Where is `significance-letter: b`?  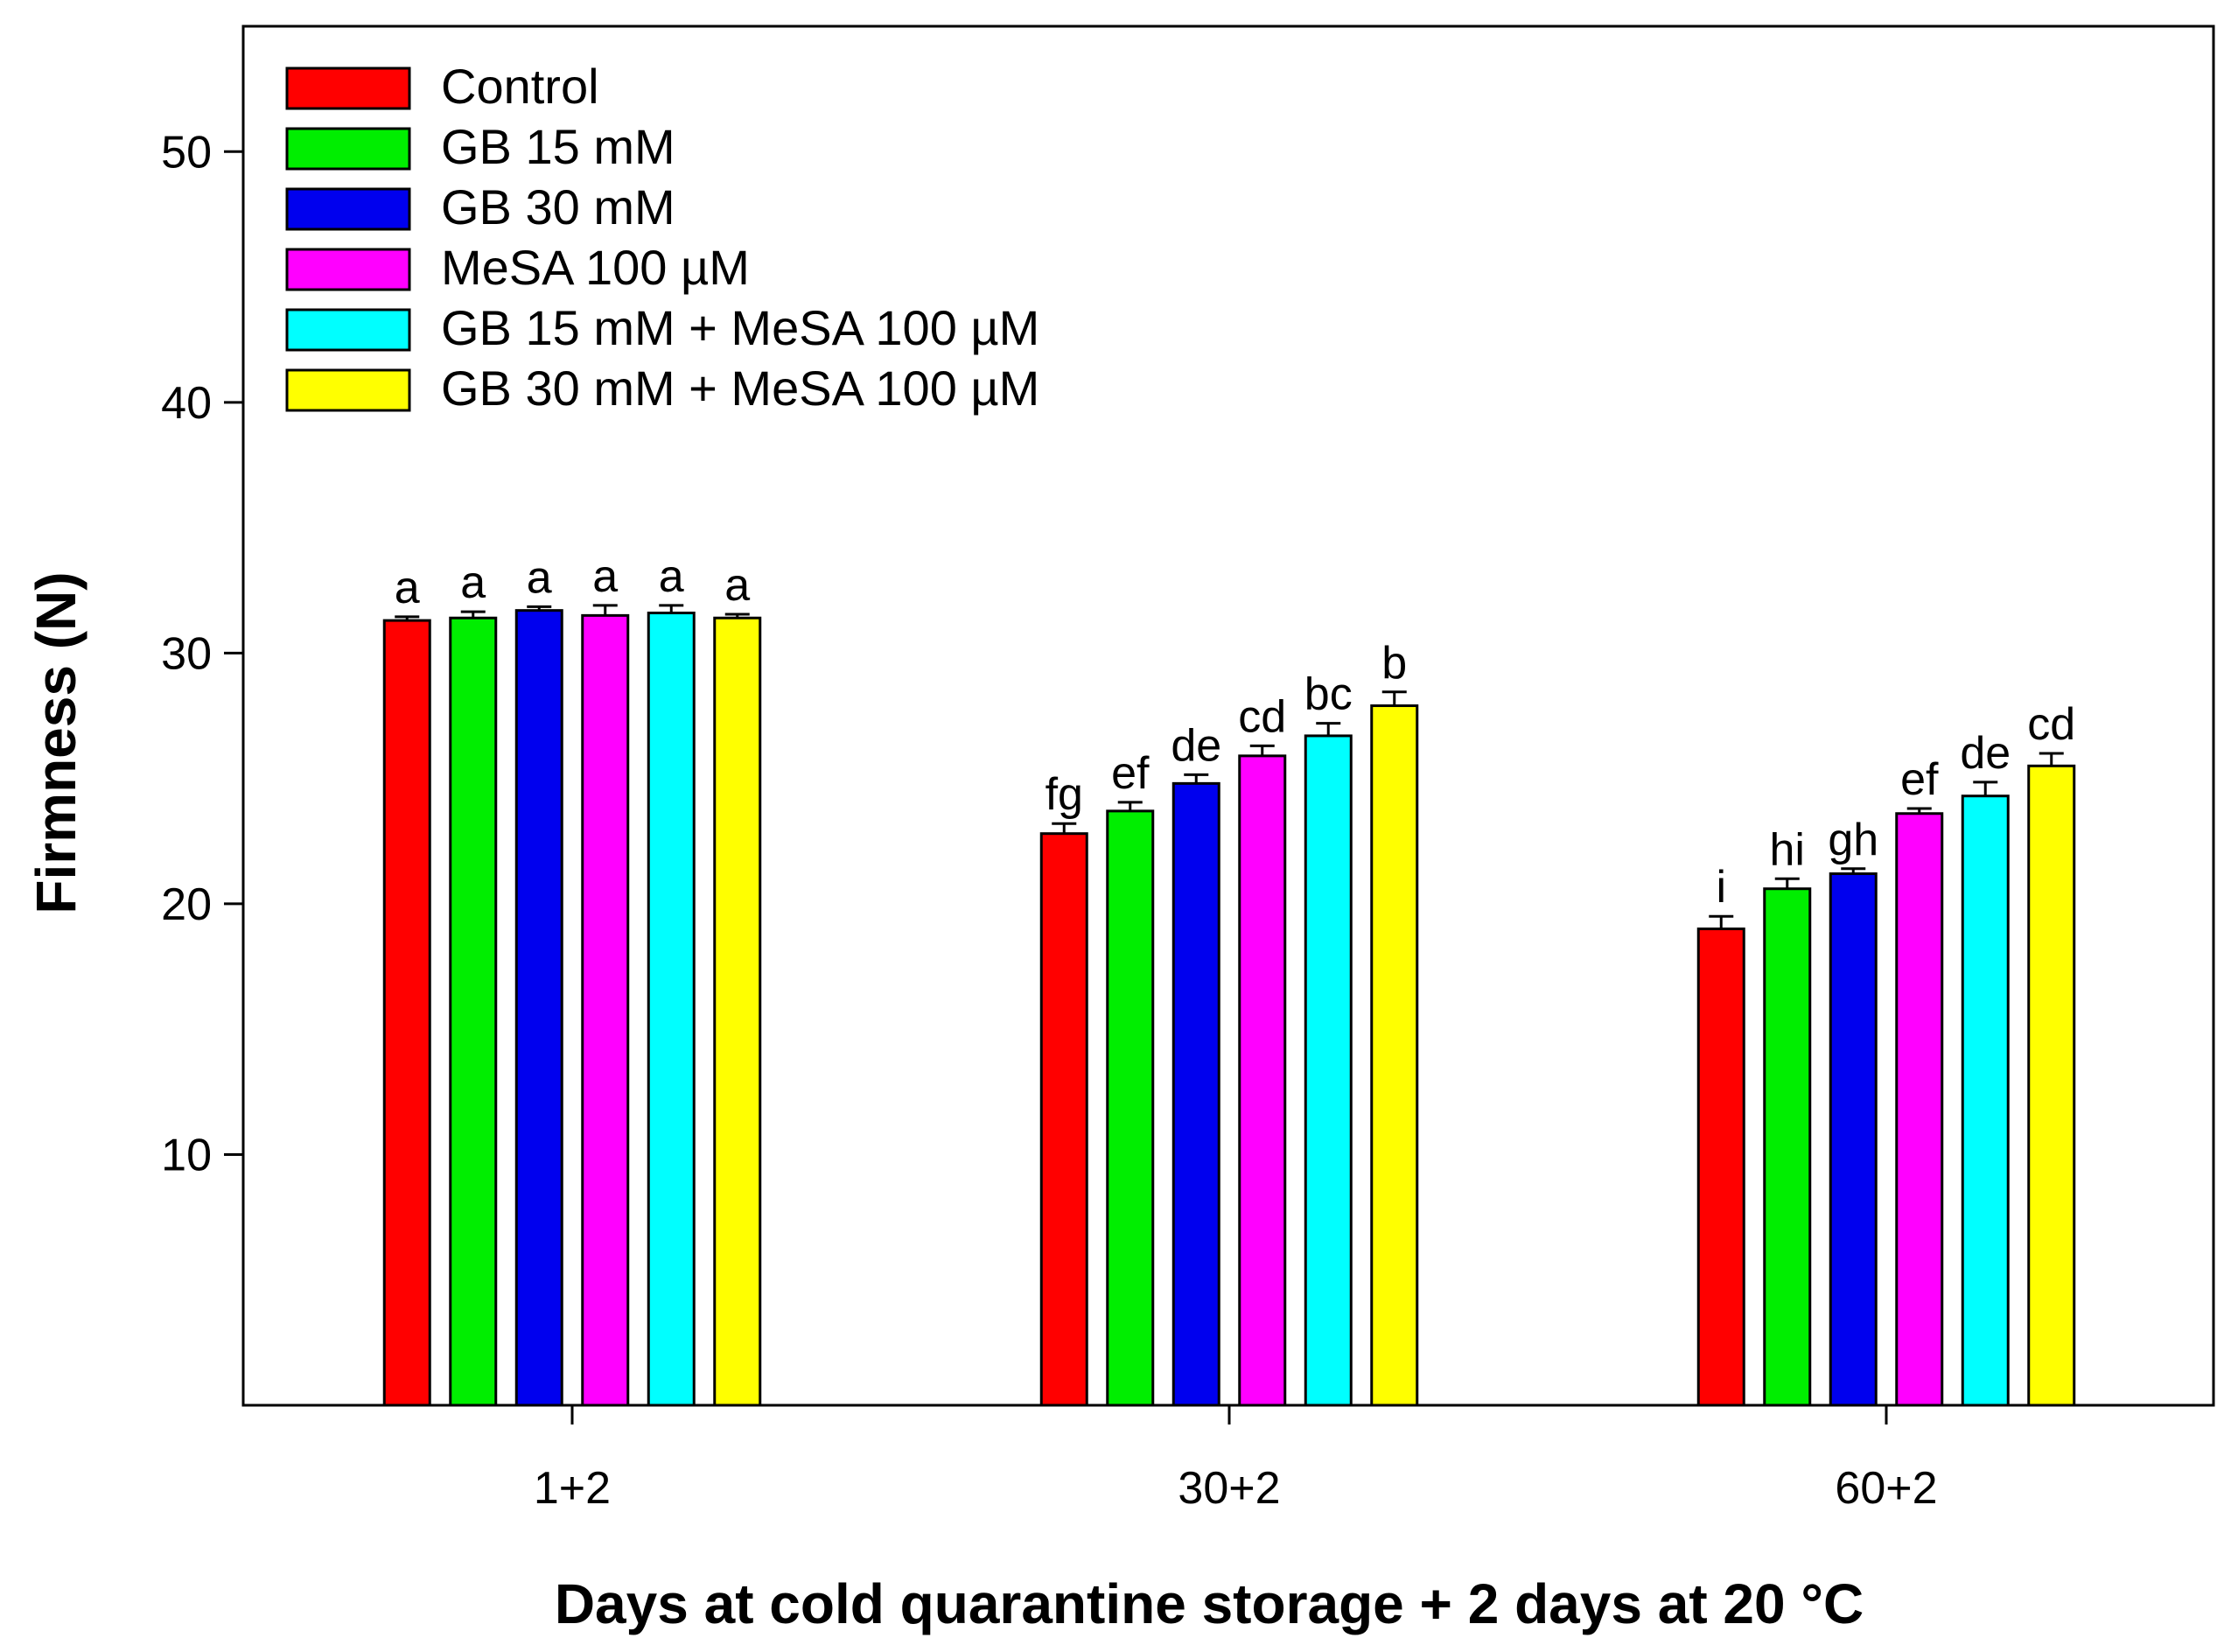
significance-letter: b is located at coordinates (1394, 663).